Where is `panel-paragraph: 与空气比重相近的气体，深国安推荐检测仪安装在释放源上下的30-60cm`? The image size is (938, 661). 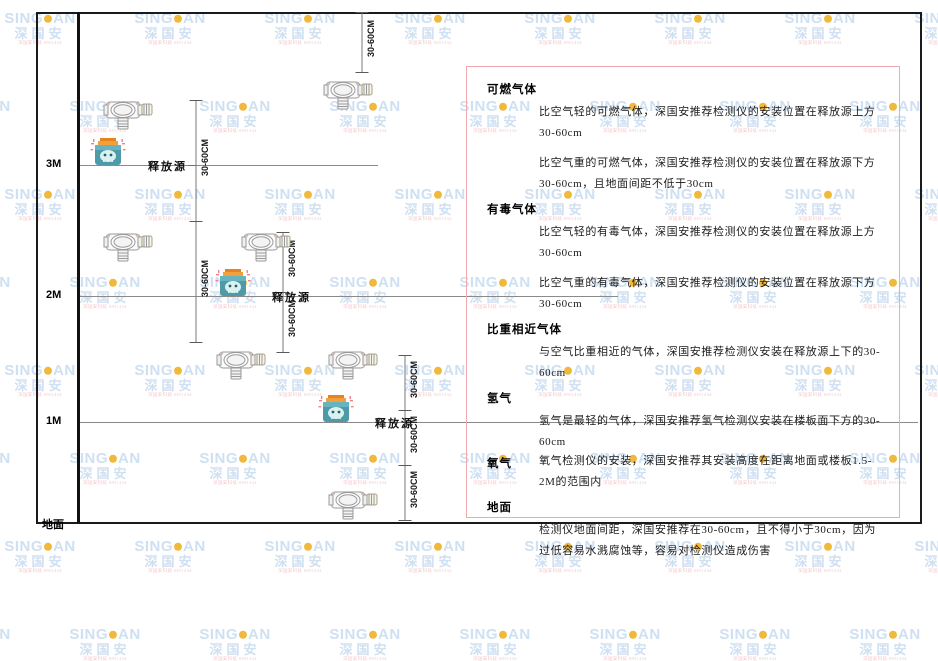
panel-paragraph: 与空气比重相近的气体，深国安推荐检测仪安装在释放源上下的30-60cm is located at coordinates (710, 362).